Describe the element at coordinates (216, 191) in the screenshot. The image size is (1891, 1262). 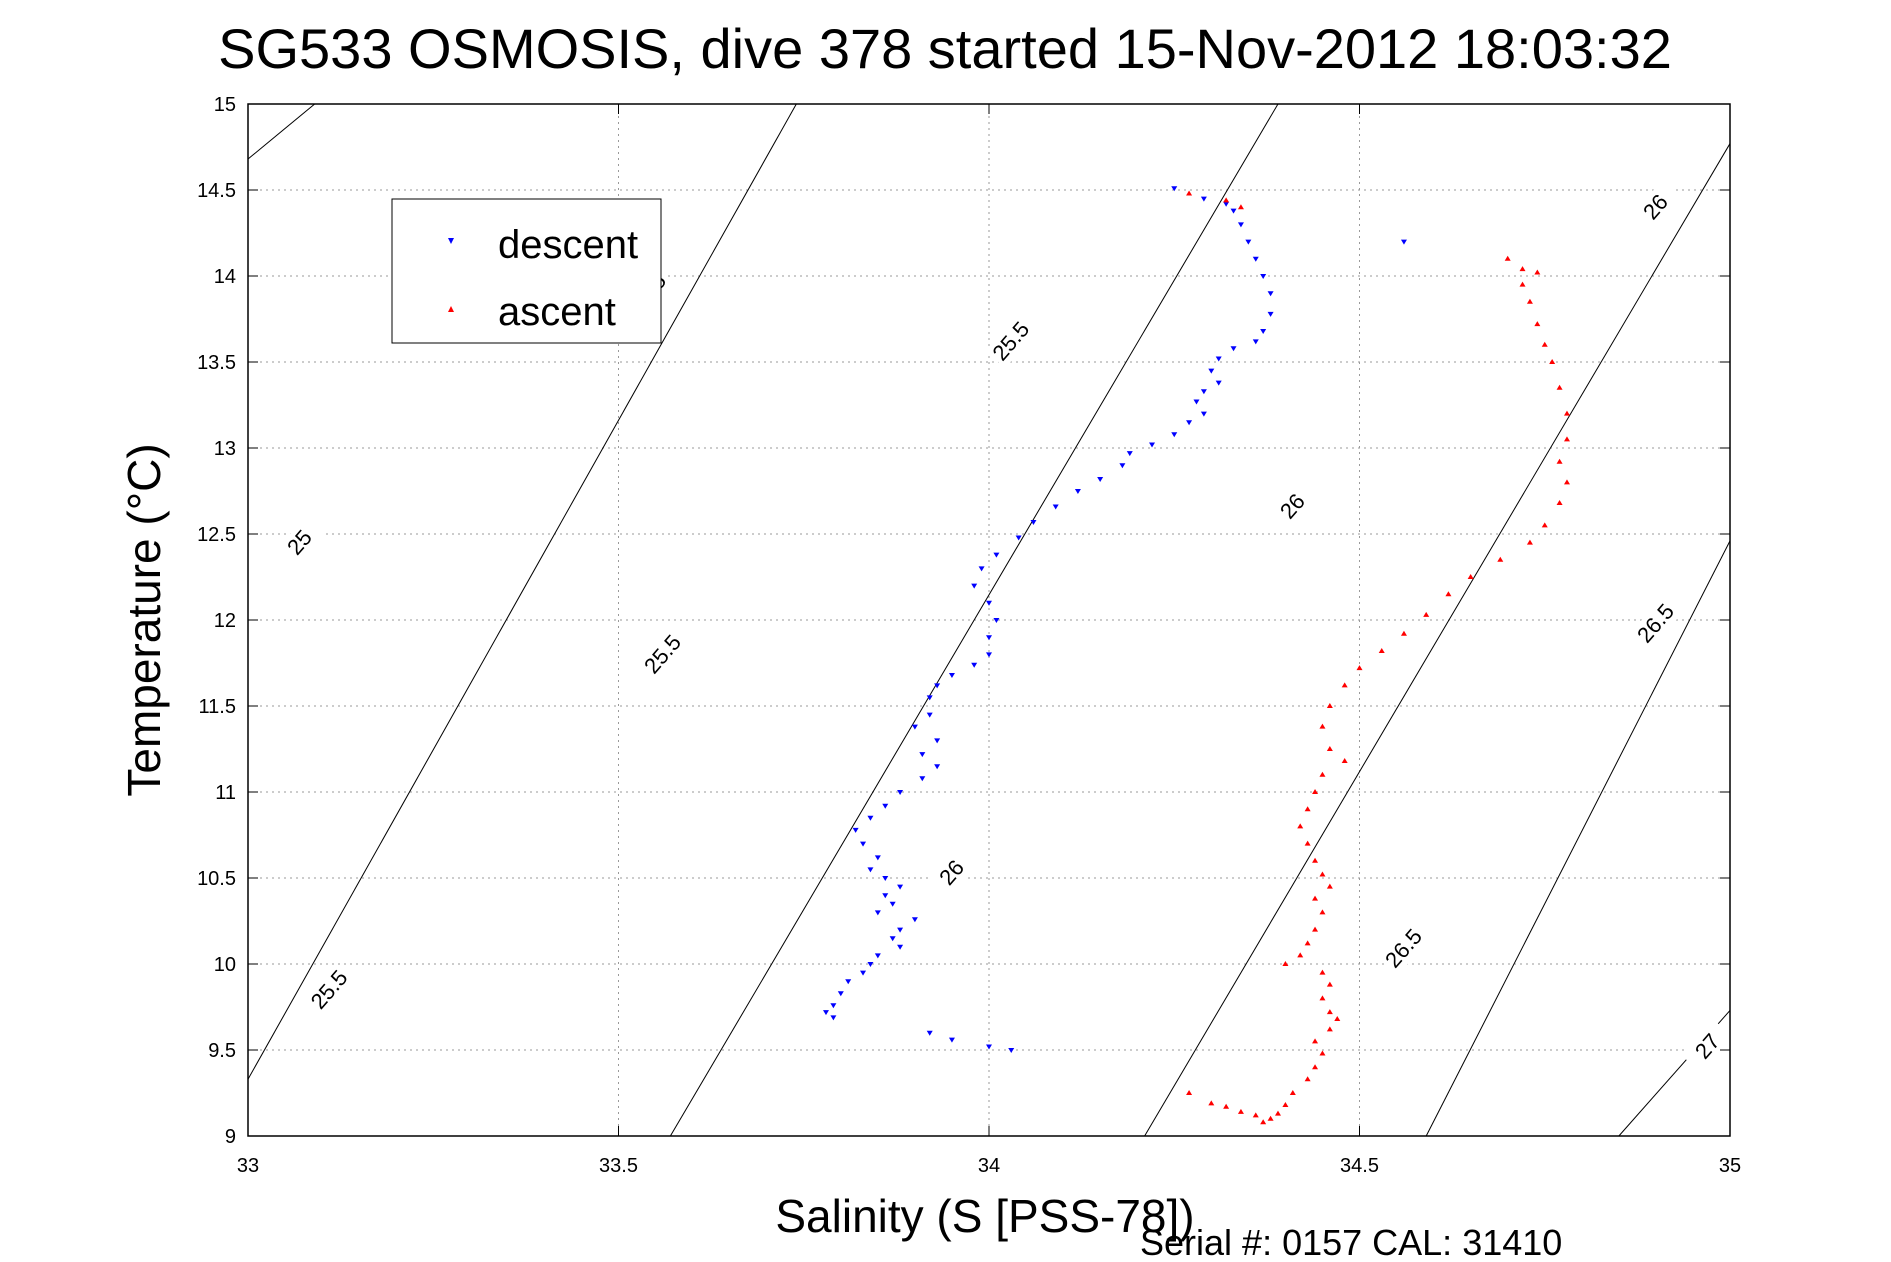
I see `y-tick-label: 14.5` at that location.